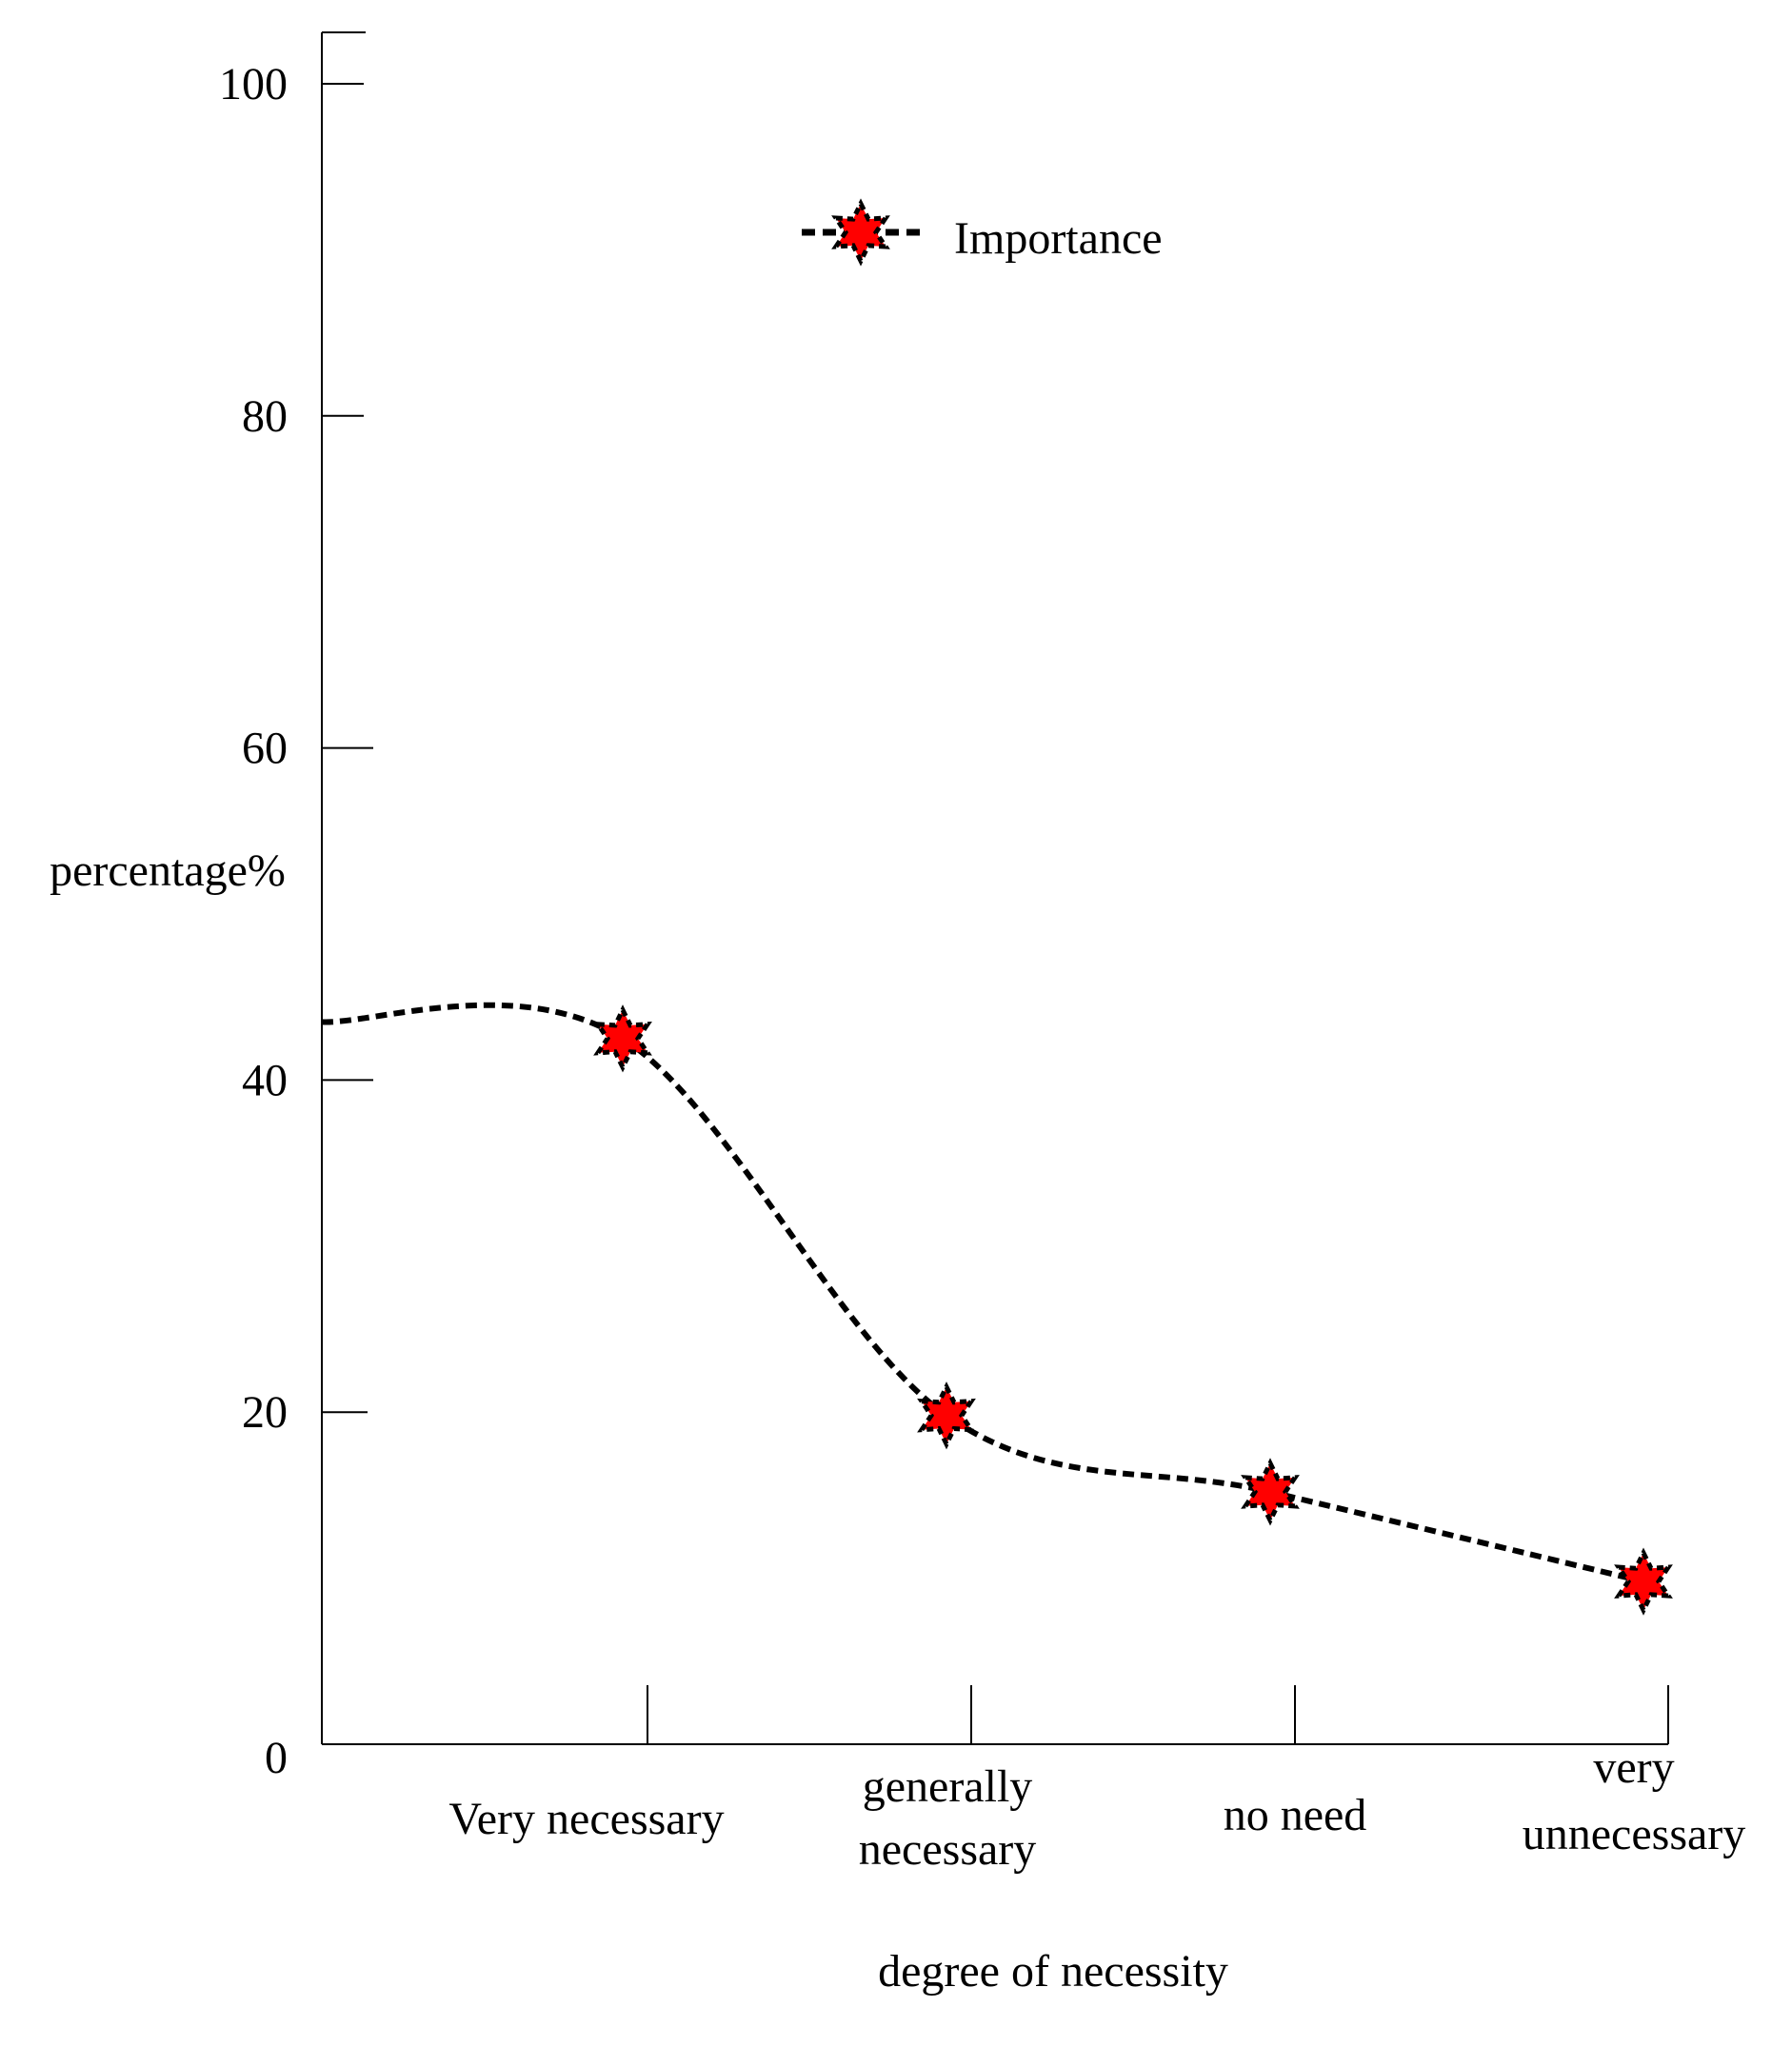  I want to click on x-category-label-line: Very necessary, so click(586, 1819).